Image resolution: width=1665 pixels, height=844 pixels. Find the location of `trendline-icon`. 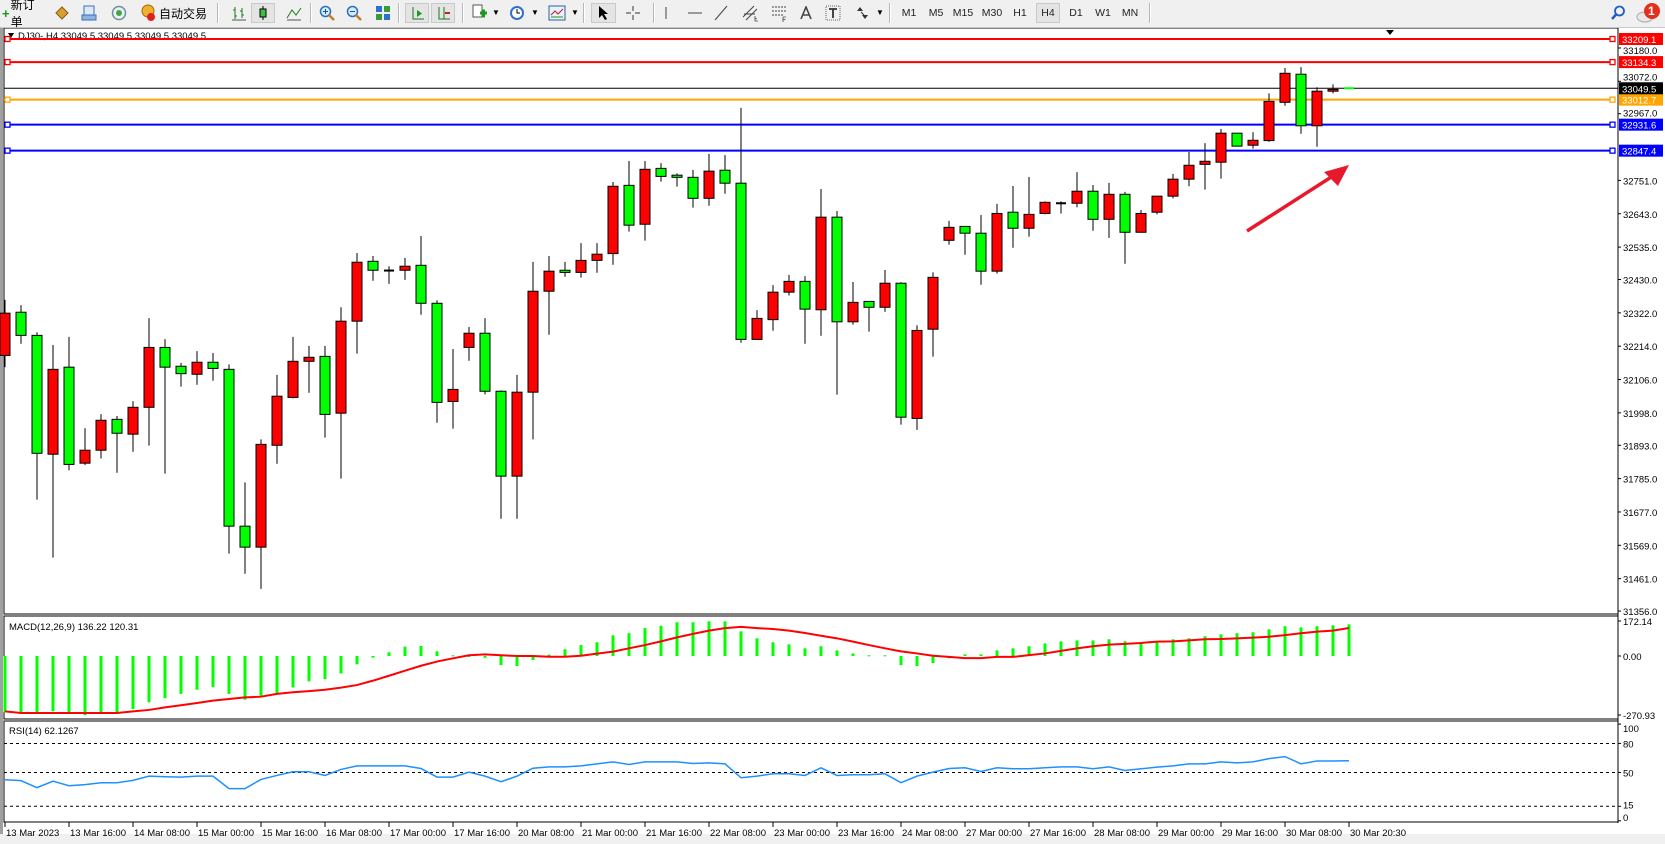

trendline-icon is located at coordinates (721, 13).